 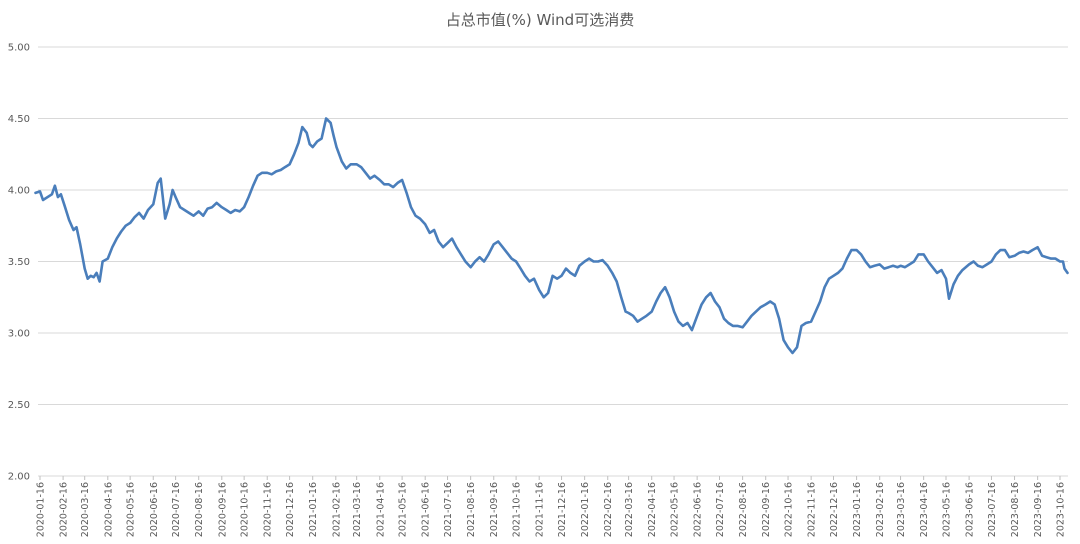 I want to click on x-tick-label: 2020-07-16, so click(x=176, y=509).